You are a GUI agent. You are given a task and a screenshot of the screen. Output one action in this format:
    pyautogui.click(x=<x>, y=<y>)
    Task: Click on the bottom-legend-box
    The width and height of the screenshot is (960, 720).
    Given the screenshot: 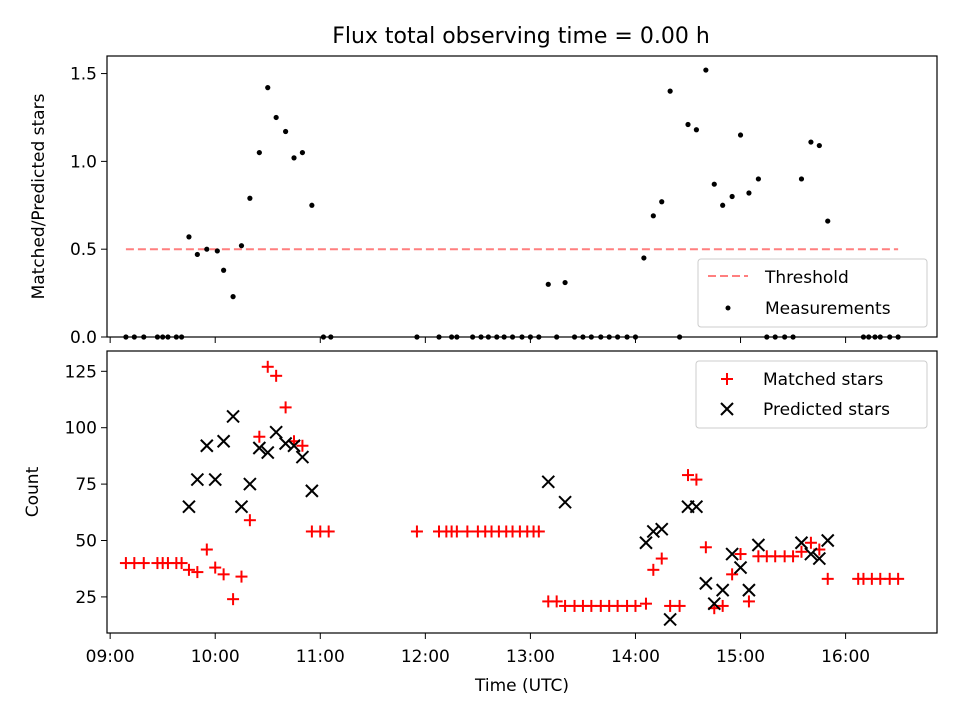 What is the action you would take?
    pyautogui.click(x=811, y=394)
    